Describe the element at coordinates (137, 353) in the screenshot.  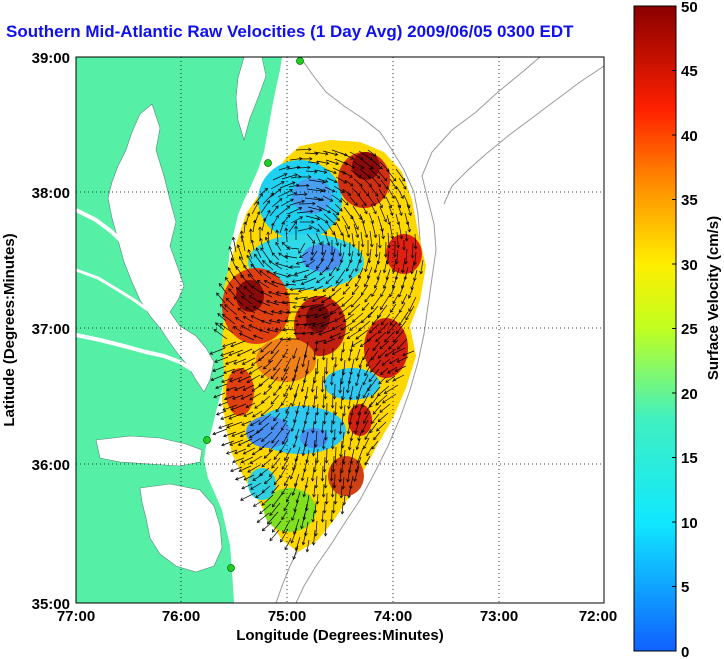
I see `james-river` at that location.